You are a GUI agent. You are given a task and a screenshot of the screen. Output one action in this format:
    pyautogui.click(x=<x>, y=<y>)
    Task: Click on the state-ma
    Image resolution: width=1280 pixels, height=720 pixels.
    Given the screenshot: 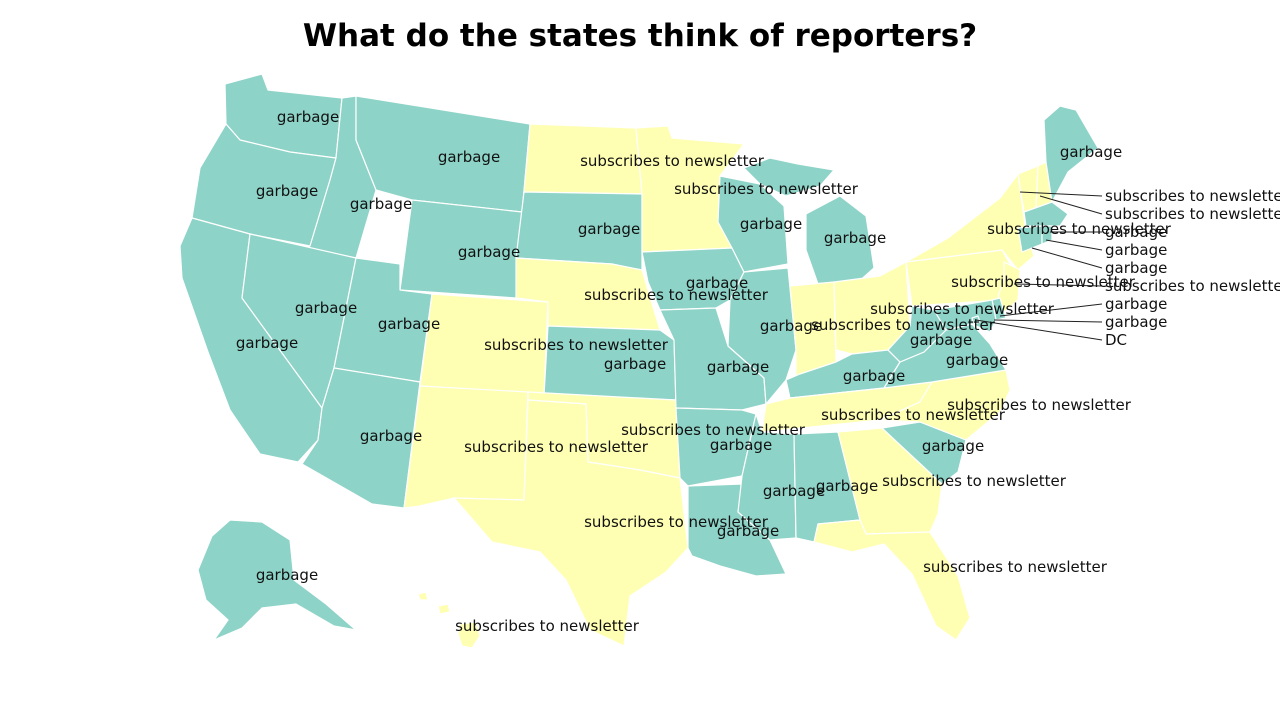 What is the action you would take?
    pyautogui.click(x=1046, y=214)
    